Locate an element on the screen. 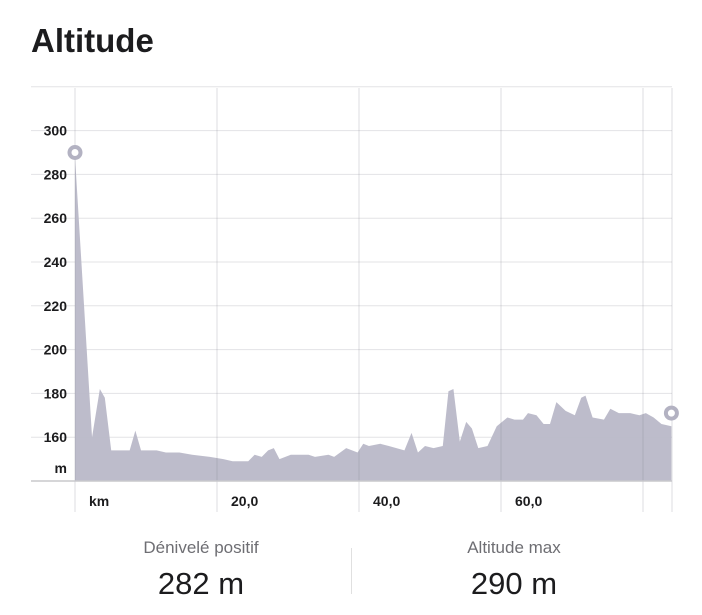 This screenshot has height=615, width=702. divider is located at coordinates (351, 571).